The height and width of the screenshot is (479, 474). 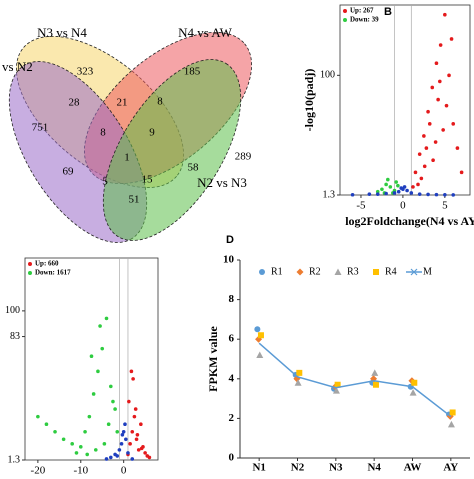 What do you see at coordinates (362, 11) in the screenshot?
I see `legend-label: Up: 267` at bounding box center [362, 11].